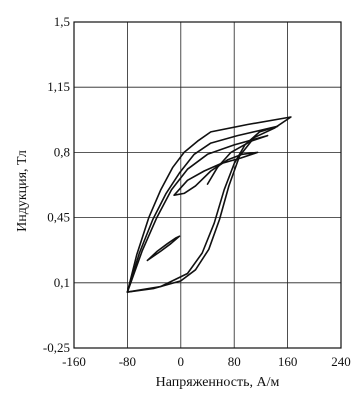 The image size is (354, 396). I want to click on y-tick-label: 0,45, so click(58, 217).